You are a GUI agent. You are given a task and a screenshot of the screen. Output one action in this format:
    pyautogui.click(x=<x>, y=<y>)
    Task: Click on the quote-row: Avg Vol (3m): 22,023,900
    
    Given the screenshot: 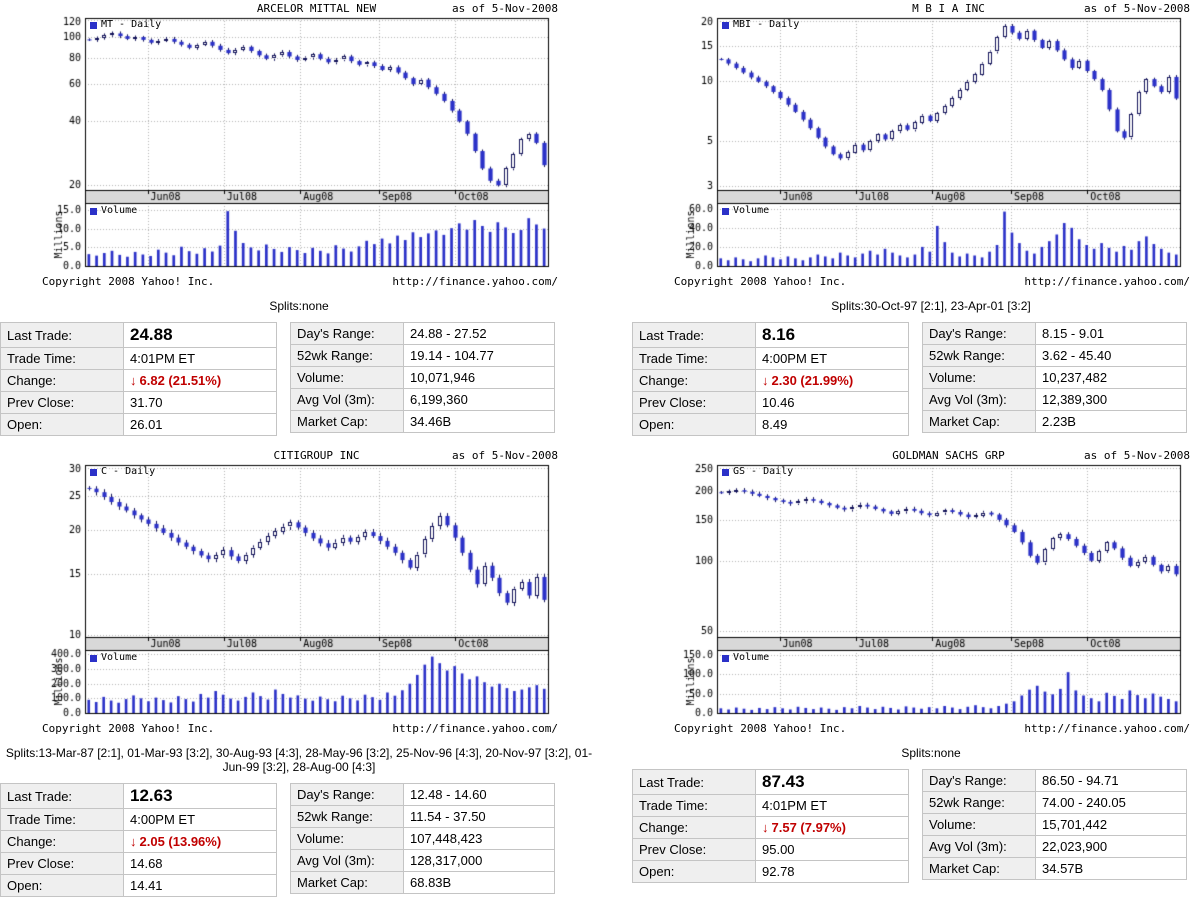 What is the action you would take?
    pyautogui.click(x=1054, y=846)
    